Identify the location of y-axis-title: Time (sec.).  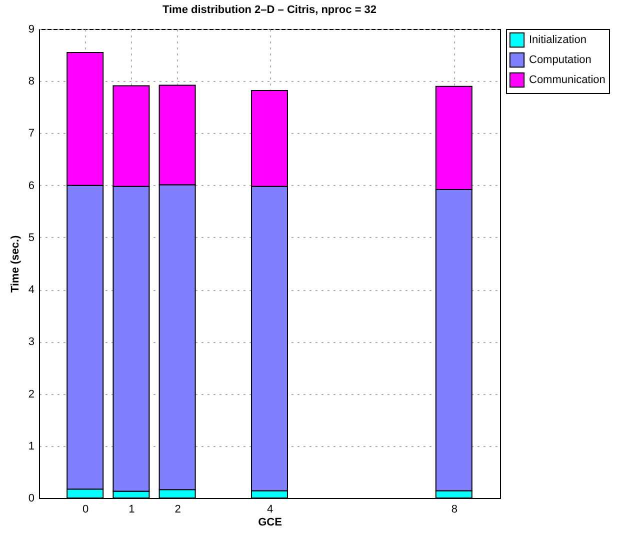
(15, 264).